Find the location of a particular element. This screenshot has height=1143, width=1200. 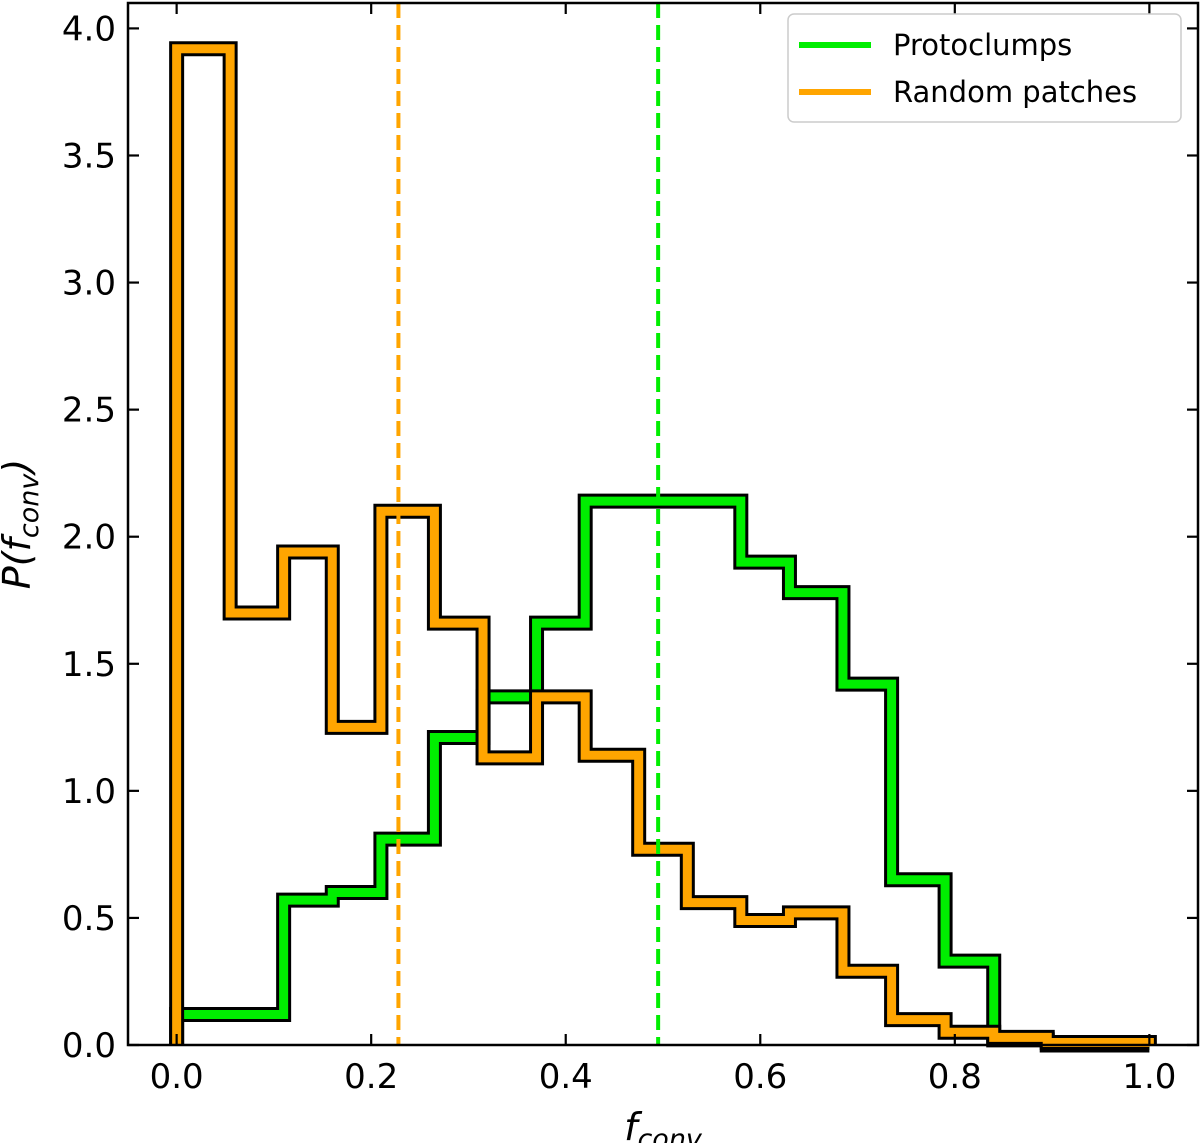

legend-box is located at coordinates (984, 68).